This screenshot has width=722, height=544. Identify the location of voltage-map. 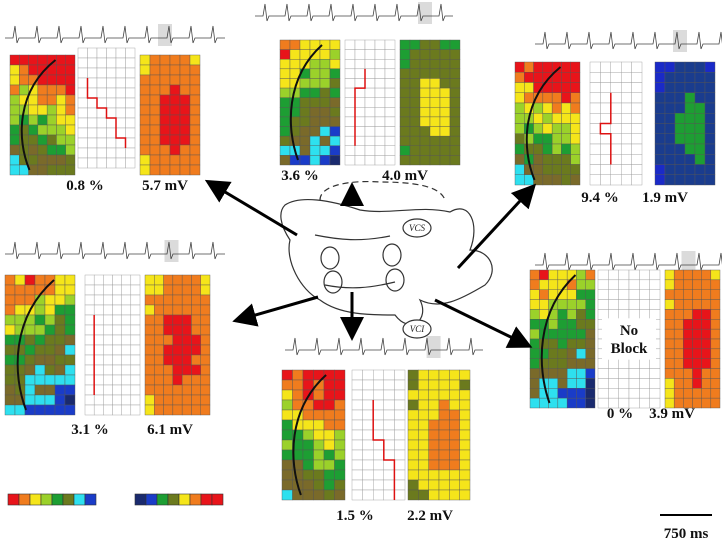
(692, 339).